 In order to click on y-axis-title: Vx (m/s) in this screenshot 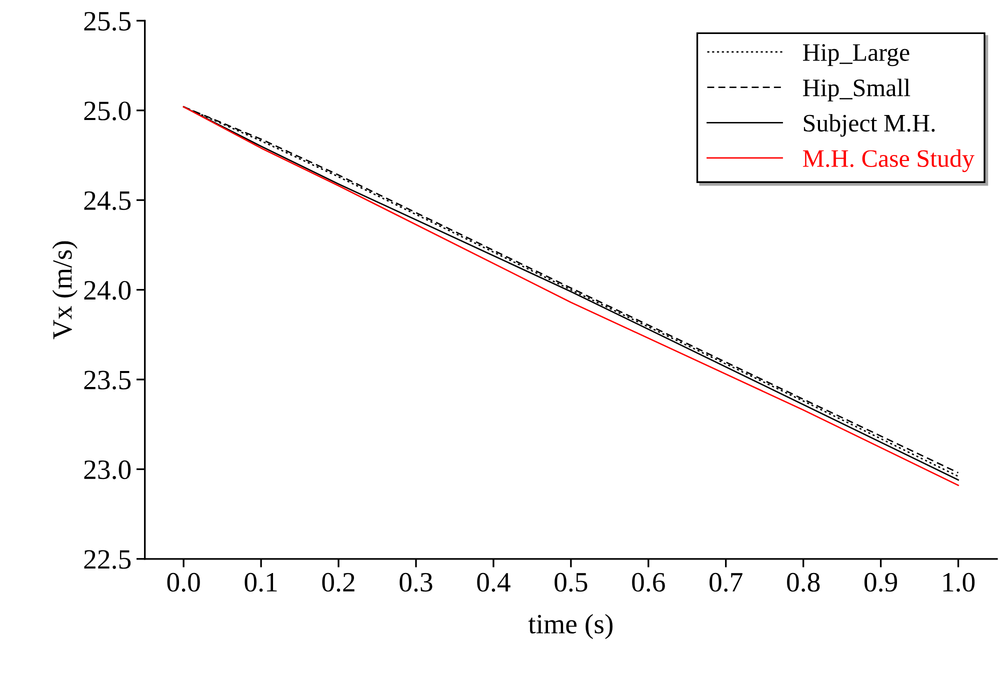, I will do `click(65, 290)`.